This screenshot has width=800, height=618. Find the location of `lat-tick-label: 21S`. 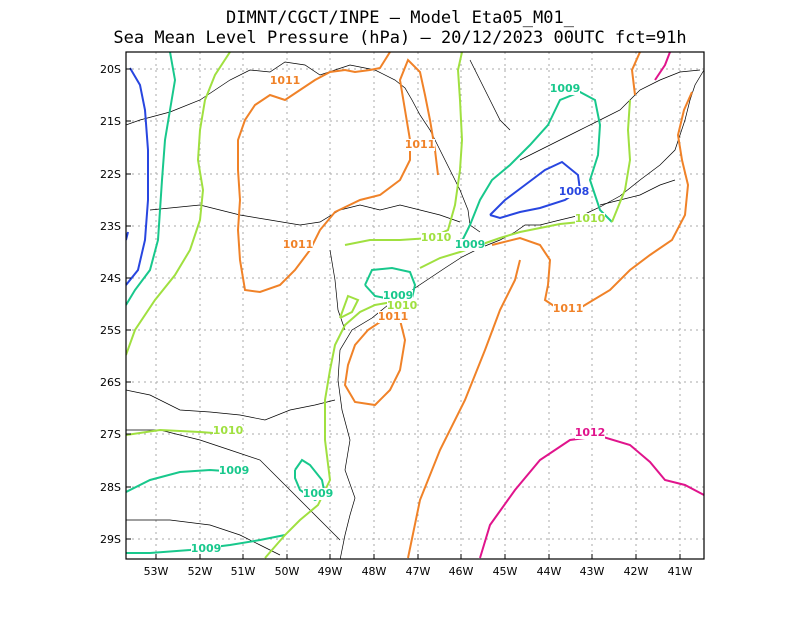

lat-tick-label: 21S is located at coordinates (110, 121).